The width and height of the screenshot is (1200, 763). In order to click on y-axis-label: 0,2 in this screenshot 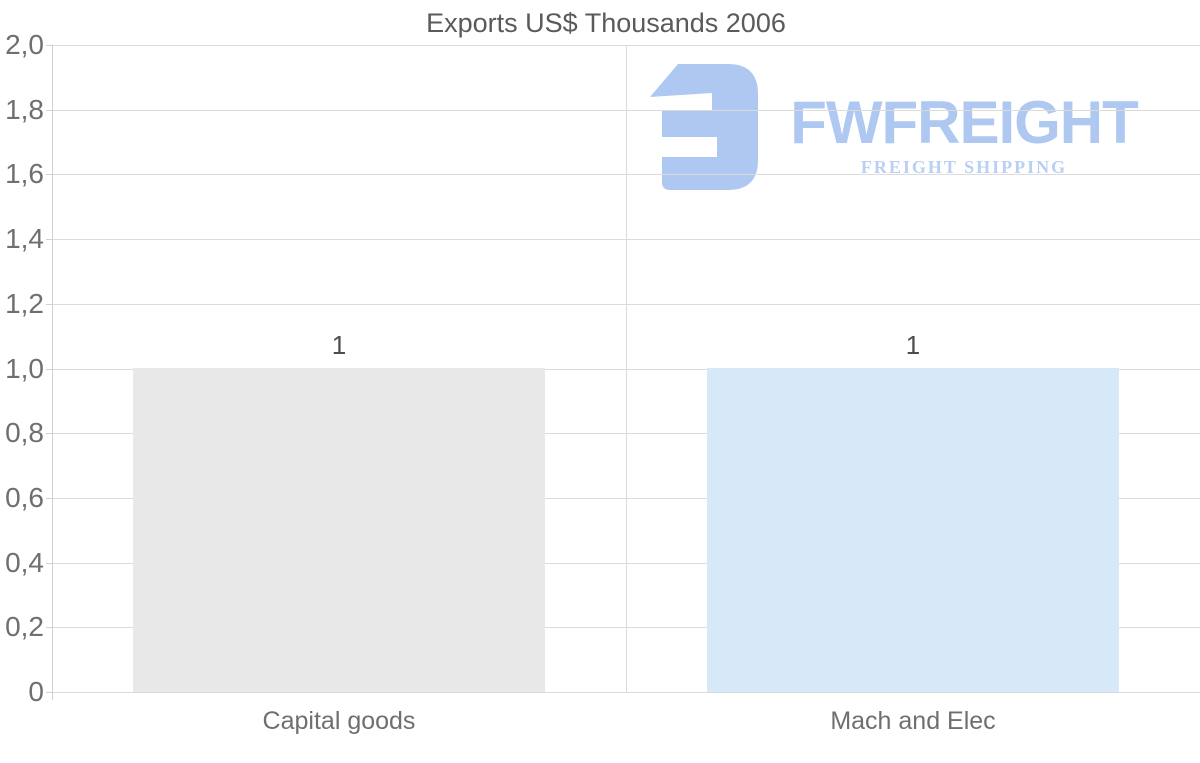, I will do `click(24, 626)`.